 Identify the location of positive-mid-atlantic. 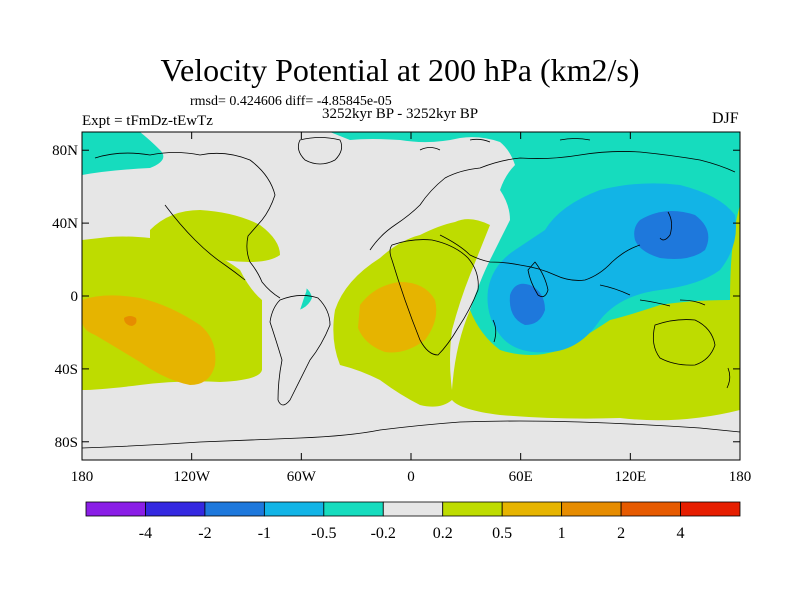
(397, 317).